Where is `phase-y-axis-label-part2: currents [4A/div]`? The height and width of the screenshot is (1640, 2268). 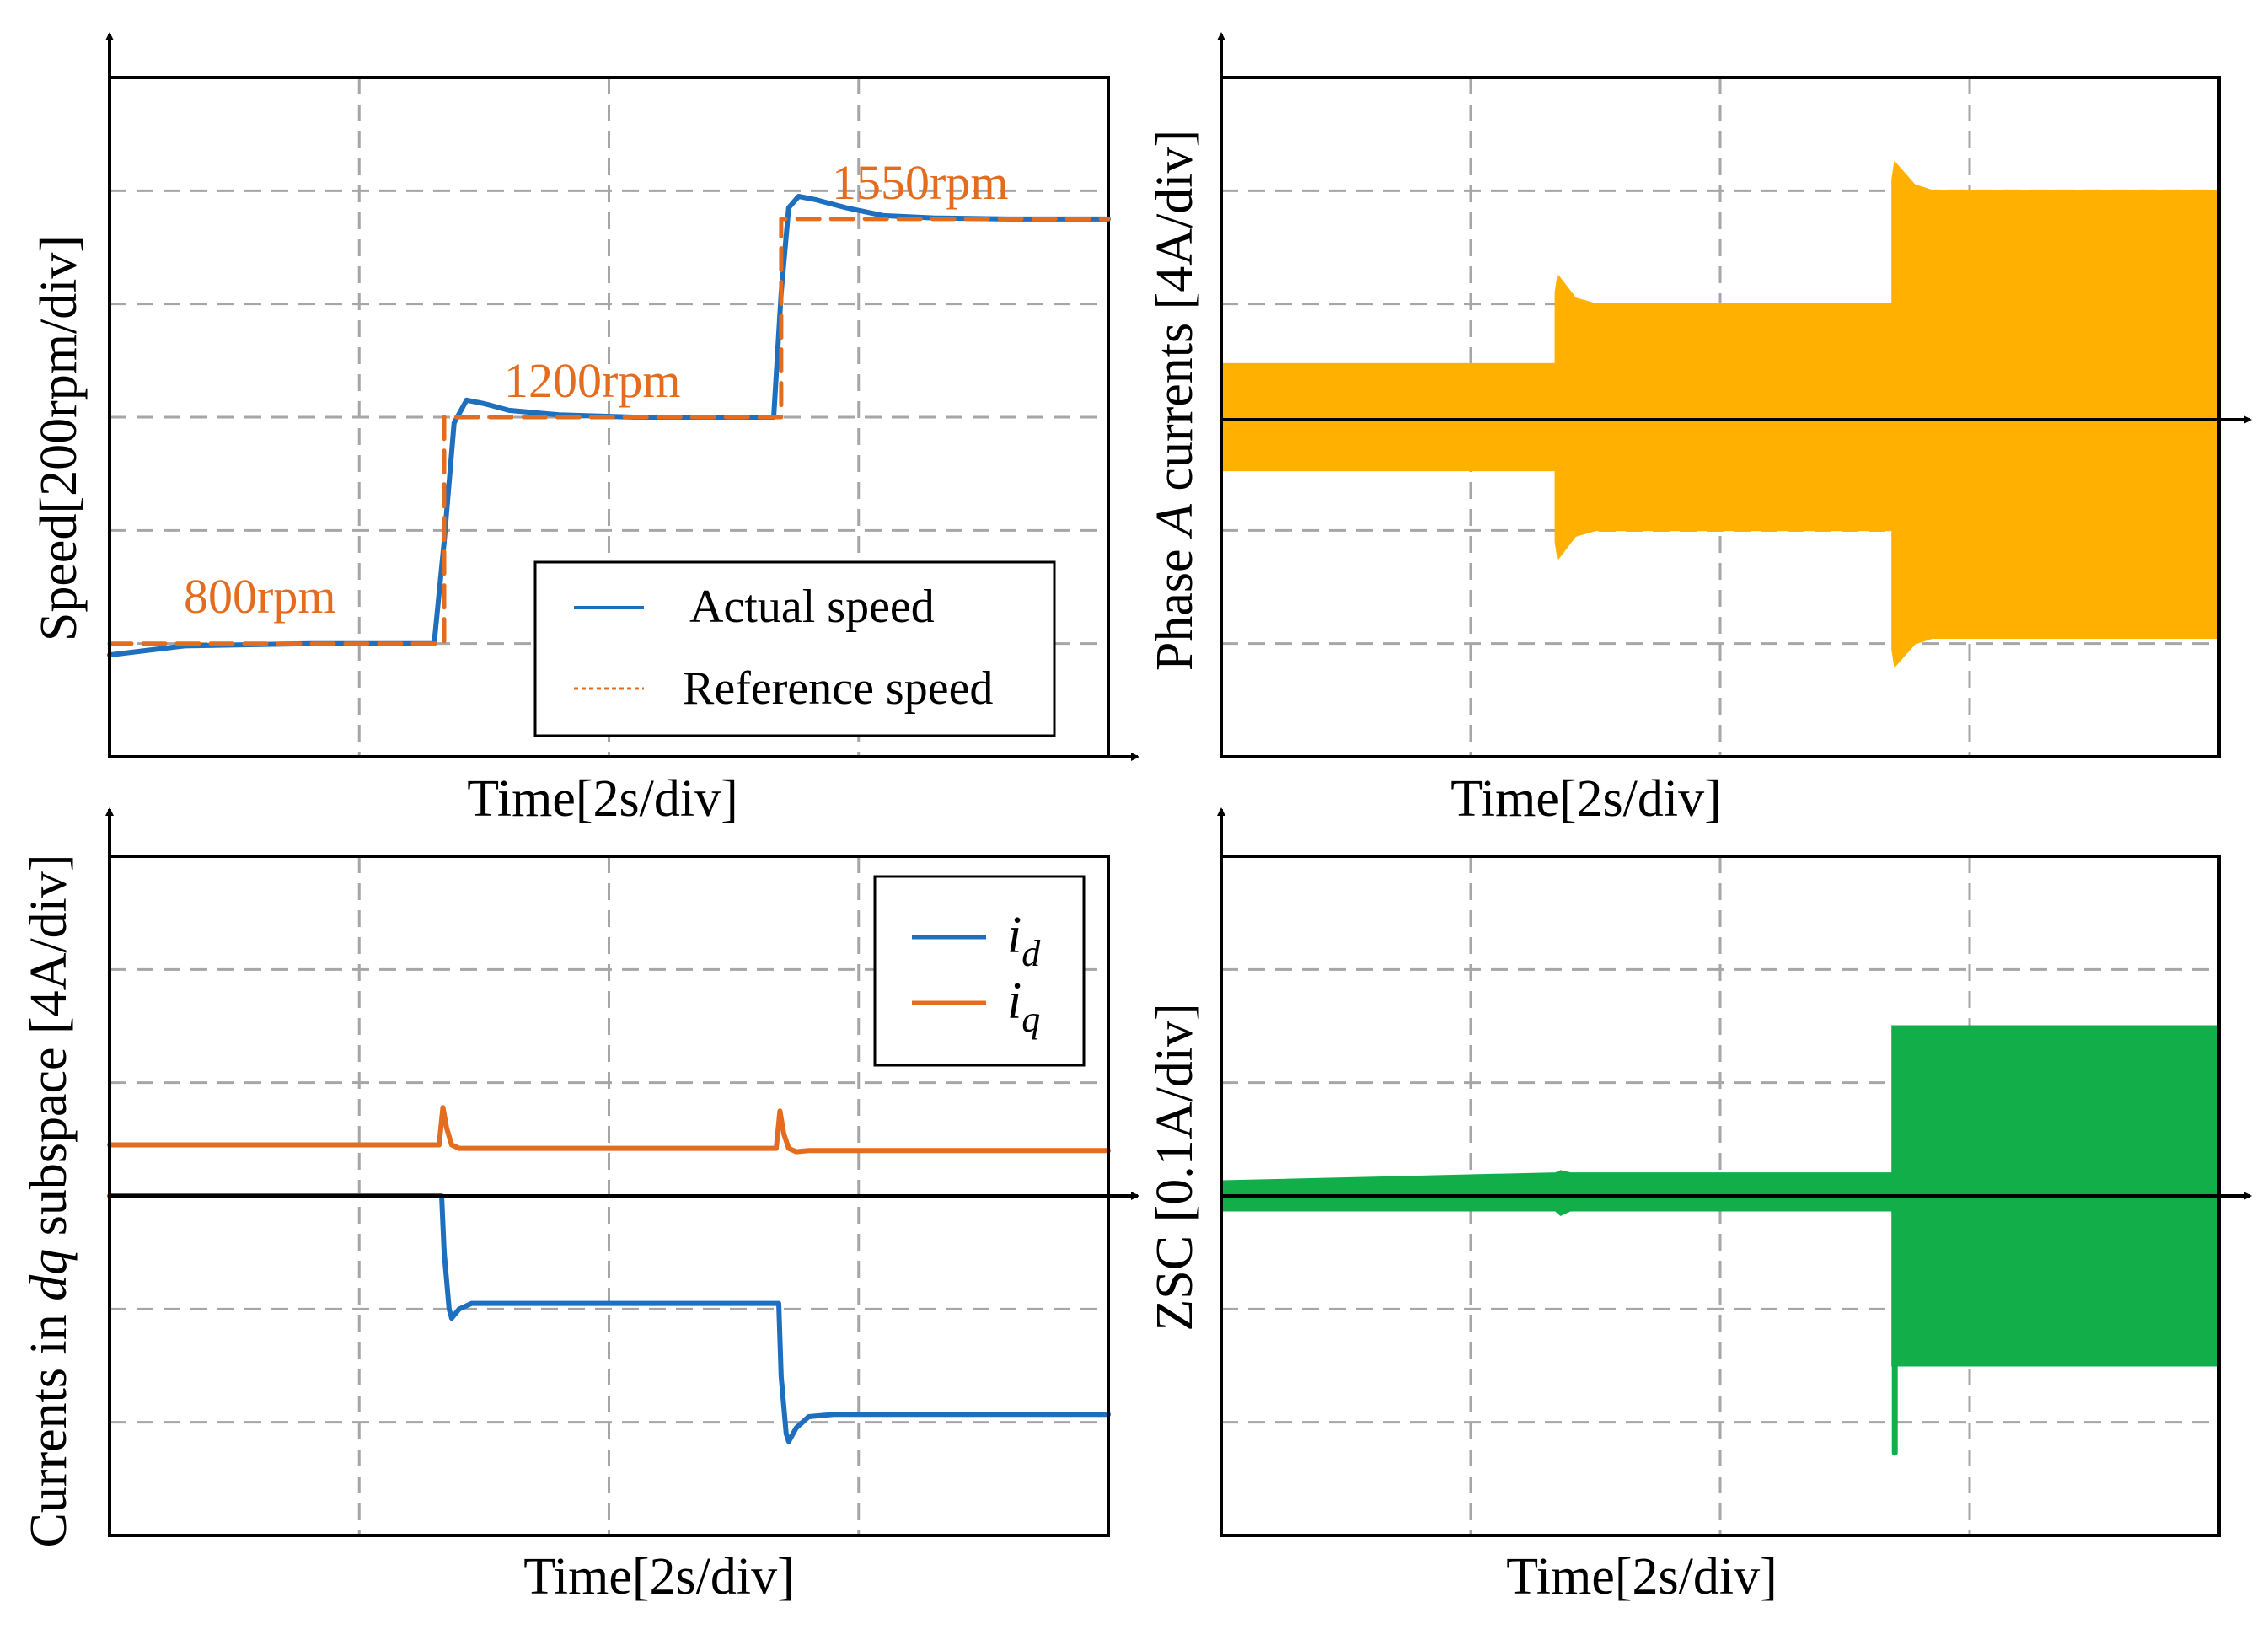 phase-y-axis-label-part2: currents [4A/div] is located at coordinates (1175, 317).